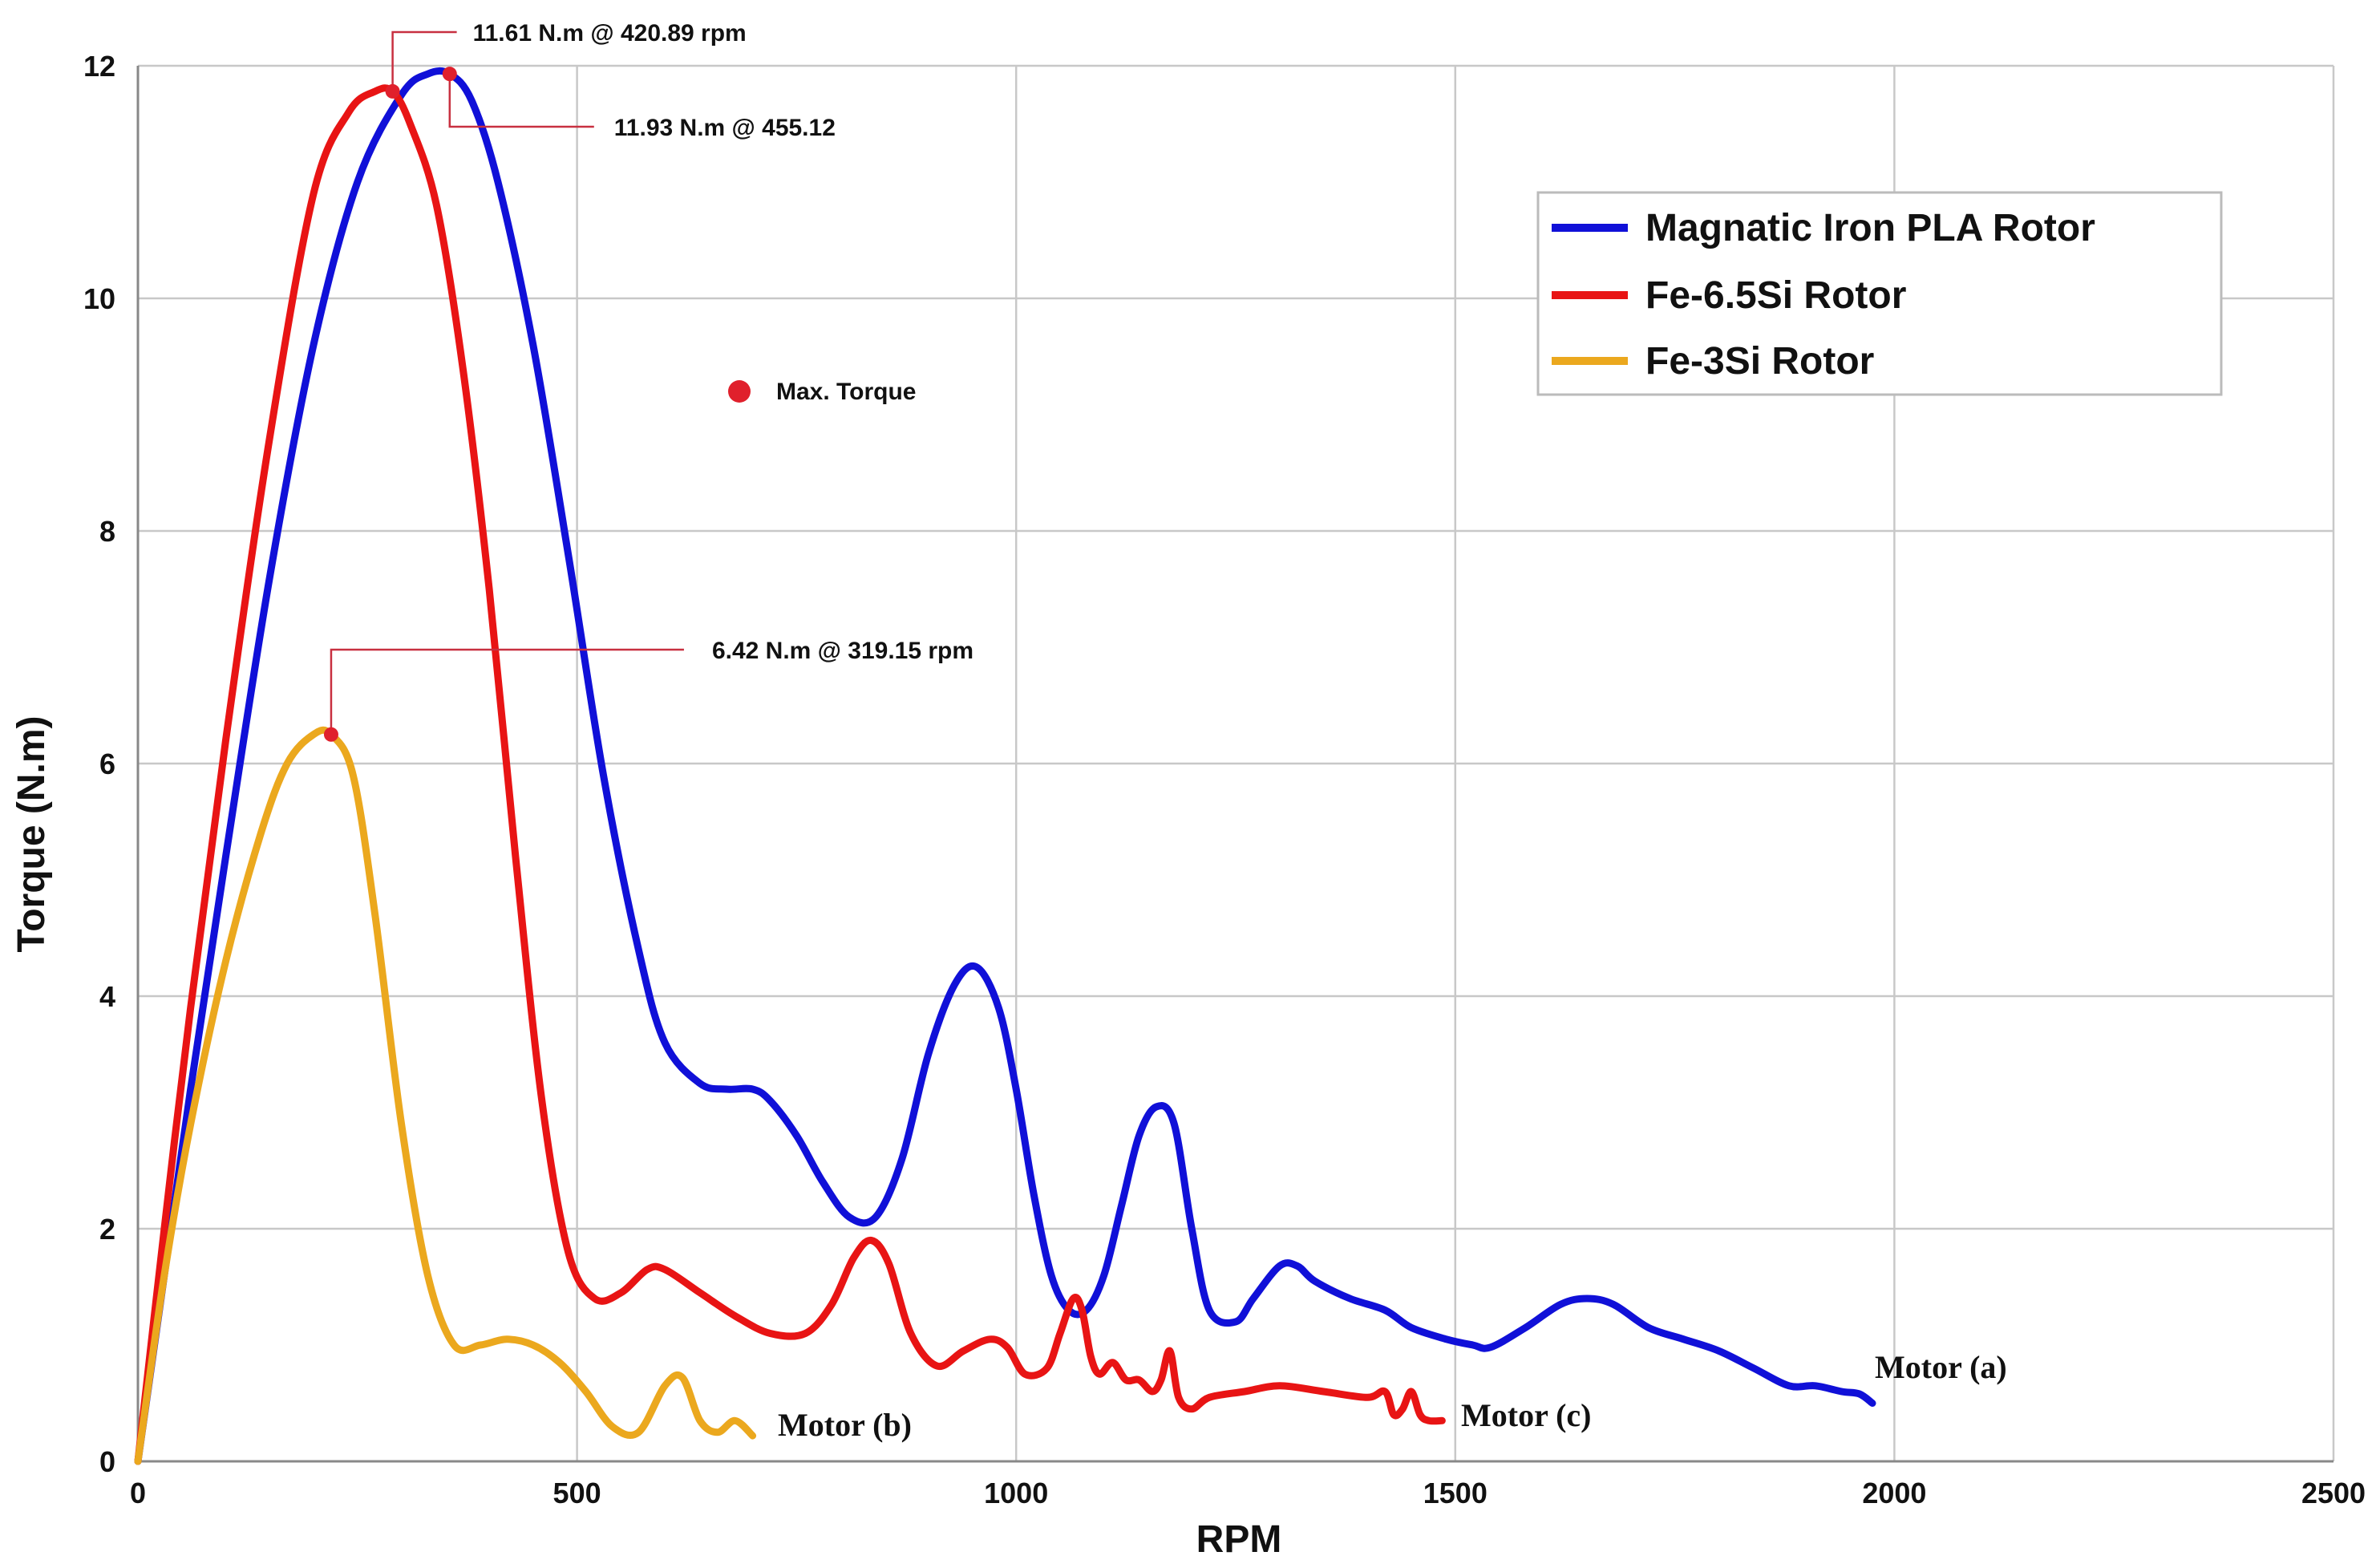 The width and height of the screenshot is (2380, 1568). I want to click on y-tick-label: 8, so click(107, 531).